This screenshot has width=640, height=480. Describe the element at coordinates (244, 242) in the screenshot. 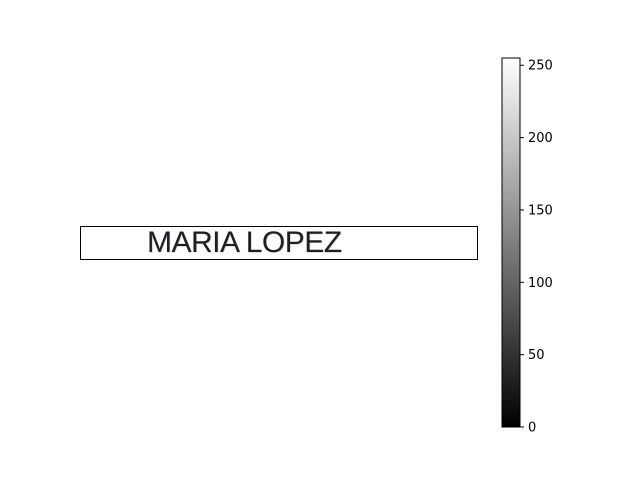

I see `image-text: MARIA LOPEZ` at that location.